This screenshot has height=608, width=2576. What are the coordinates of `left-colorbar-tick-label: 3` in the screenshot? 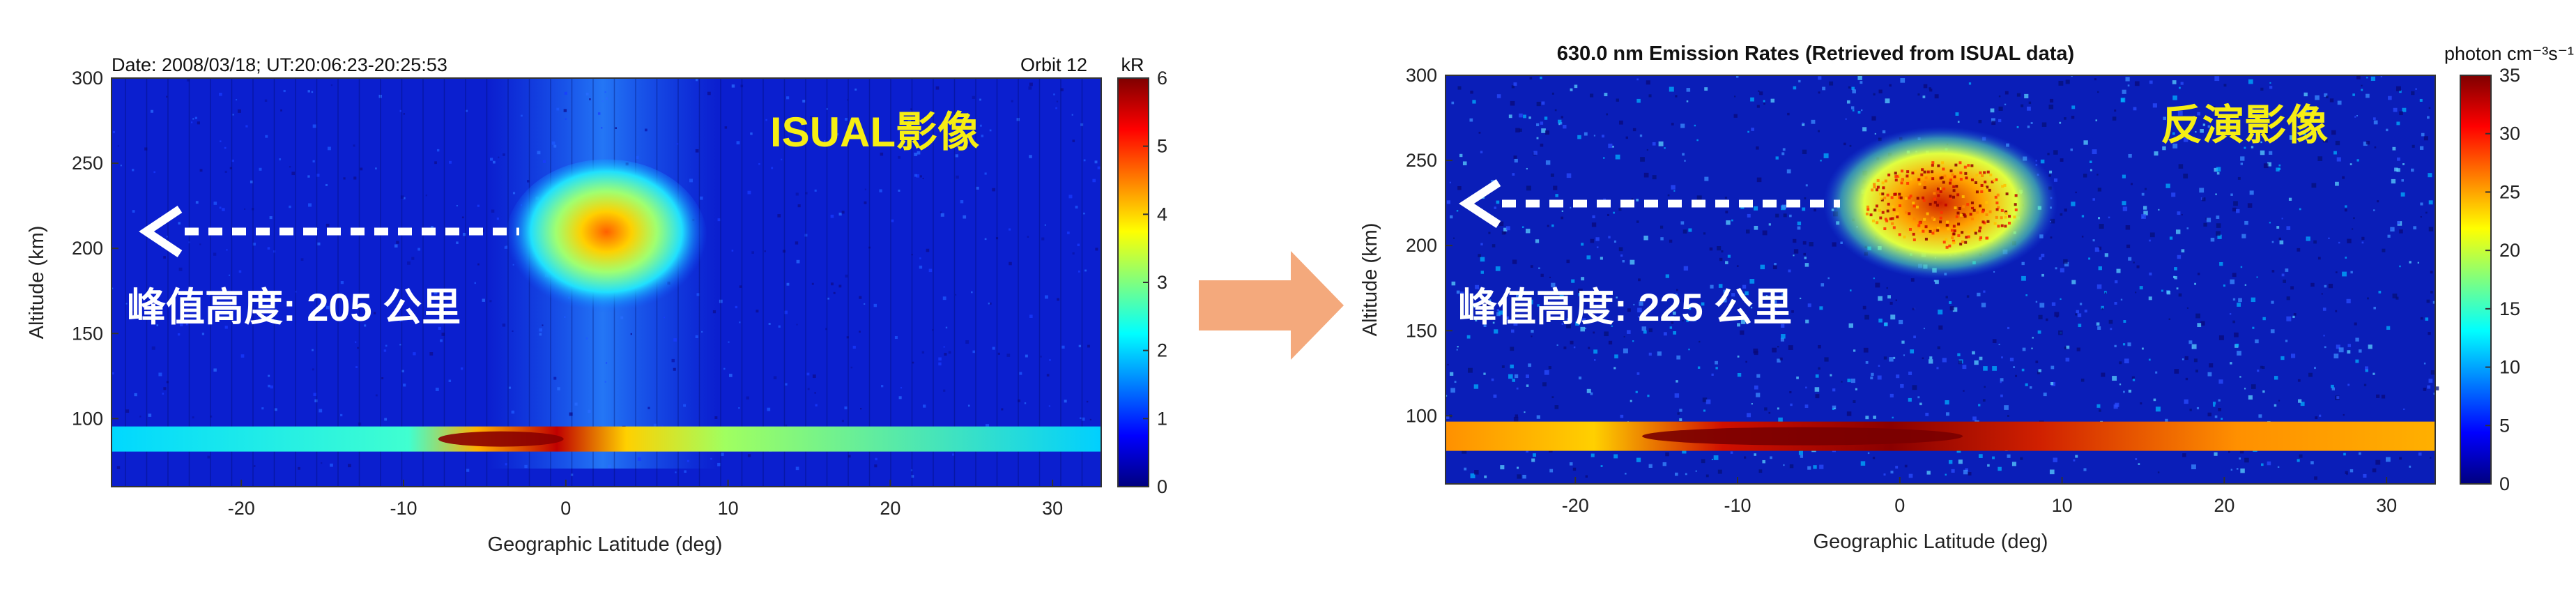 It's located at (1162, 282).